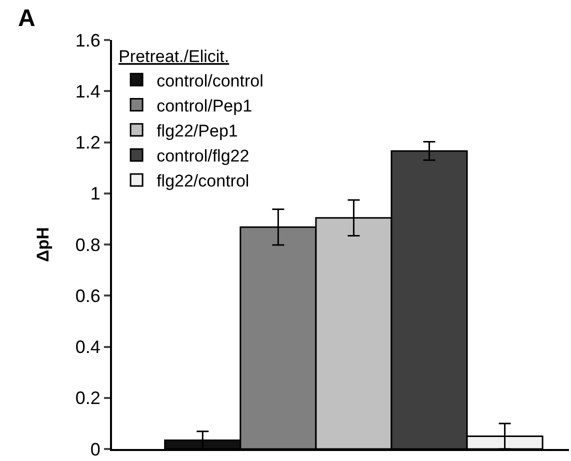 This screenshot has height=461, width=571. I want to click on y-tick-label: 0.4, so click(87, 347).